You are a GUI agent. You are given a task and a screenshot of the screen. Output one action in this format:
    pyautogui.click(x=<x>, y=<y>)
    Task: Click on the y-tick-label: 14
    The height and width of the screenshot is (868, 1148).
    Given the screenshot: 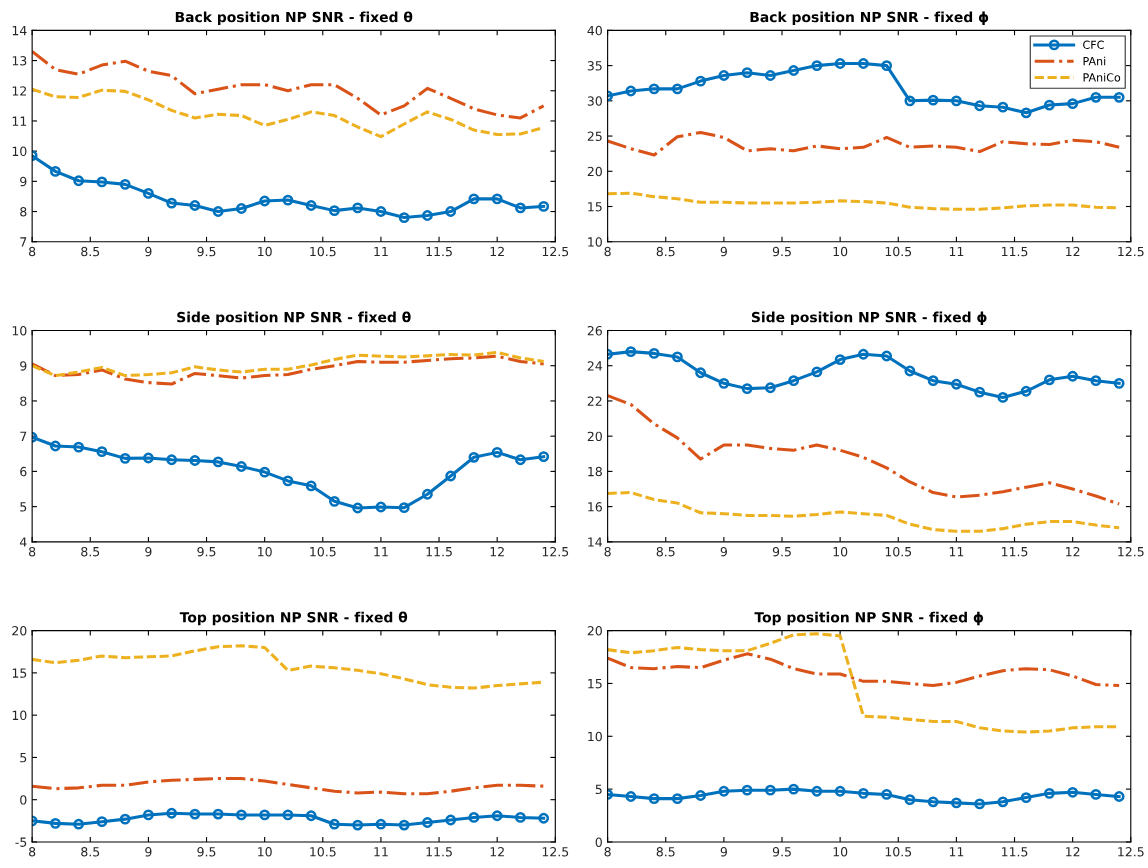 What is the action you would take?
    pyautogui.click(x=19, y=31)
    